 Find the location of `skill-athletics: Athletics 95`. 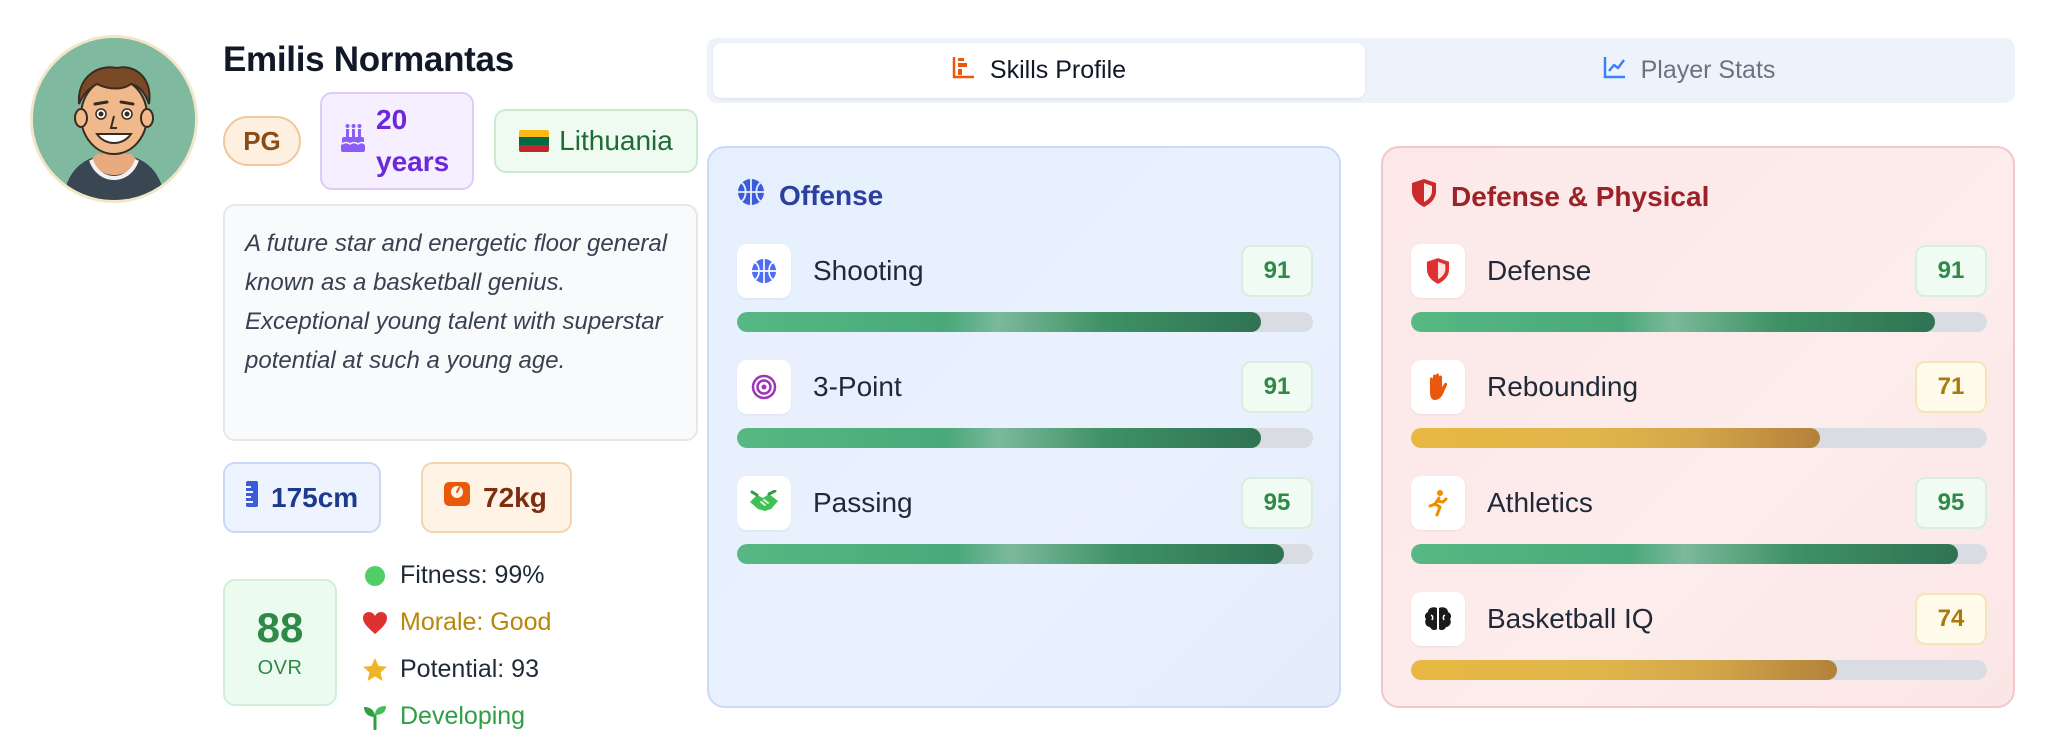

skill-athletics: Athletics 95 is located at coordinates (1699, 520).